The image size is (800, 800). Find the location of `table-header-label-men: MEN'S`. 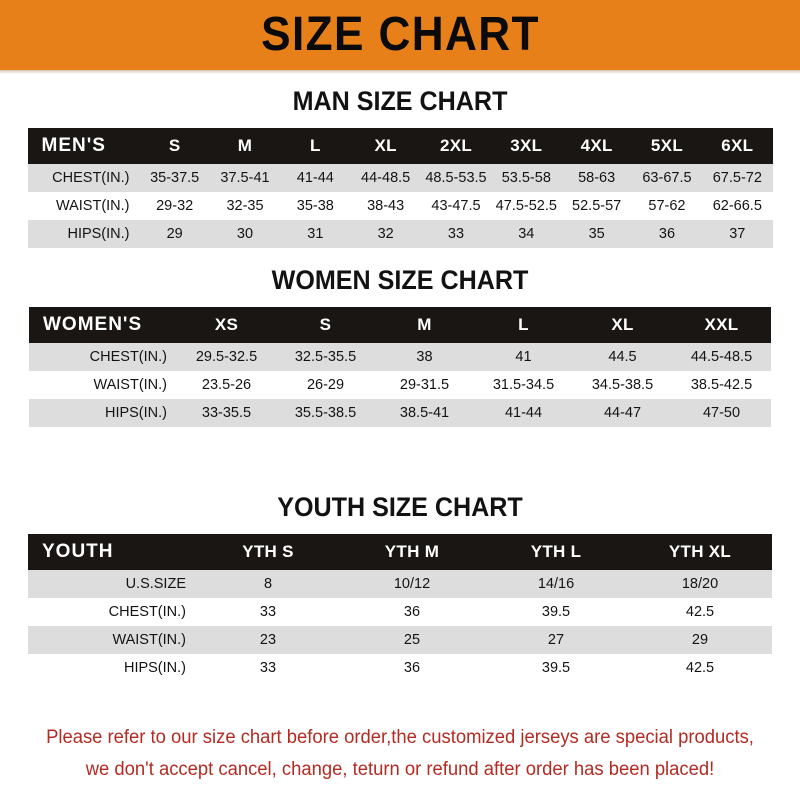

table-header-label-men: MEN'S is located at coordinates (73, 145).